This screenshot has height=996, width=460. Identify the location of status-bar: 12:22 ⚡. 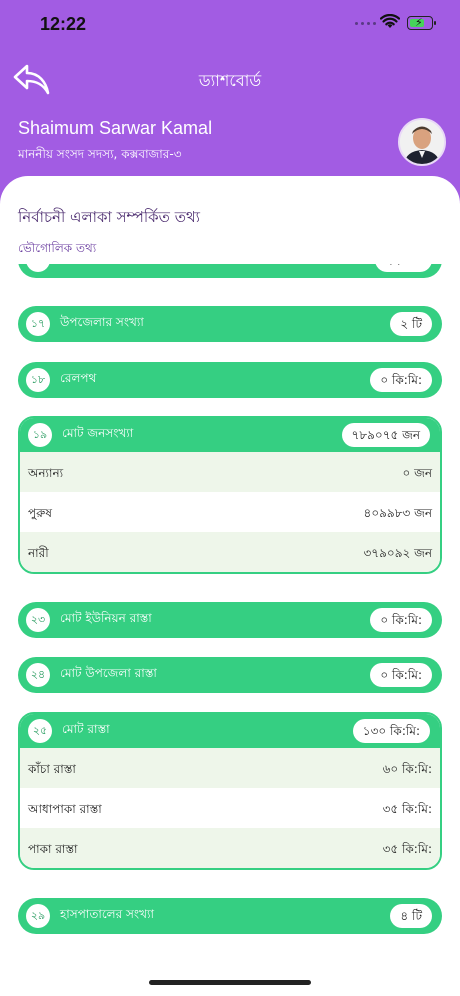
(230, 26).